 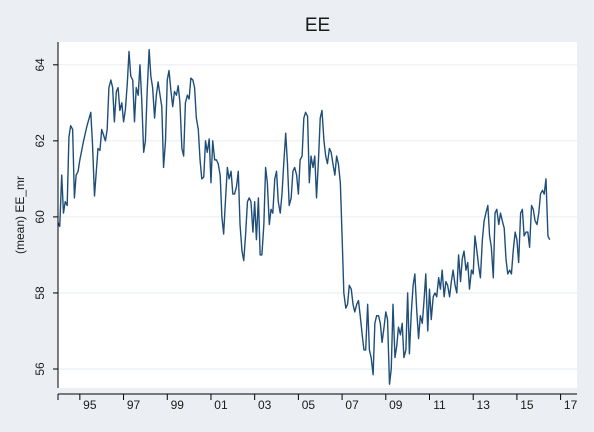 I want to click on chart-title: EE, so click(x=317, y=25).